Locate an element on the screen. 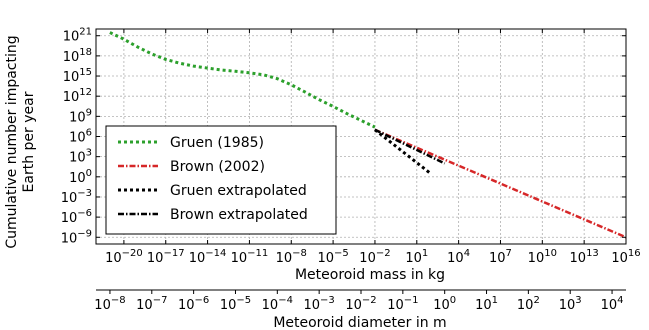 This screenshot has width=649, height=330. y-tick-label: 10⁻⁹ is located at coordinates (76, 237).